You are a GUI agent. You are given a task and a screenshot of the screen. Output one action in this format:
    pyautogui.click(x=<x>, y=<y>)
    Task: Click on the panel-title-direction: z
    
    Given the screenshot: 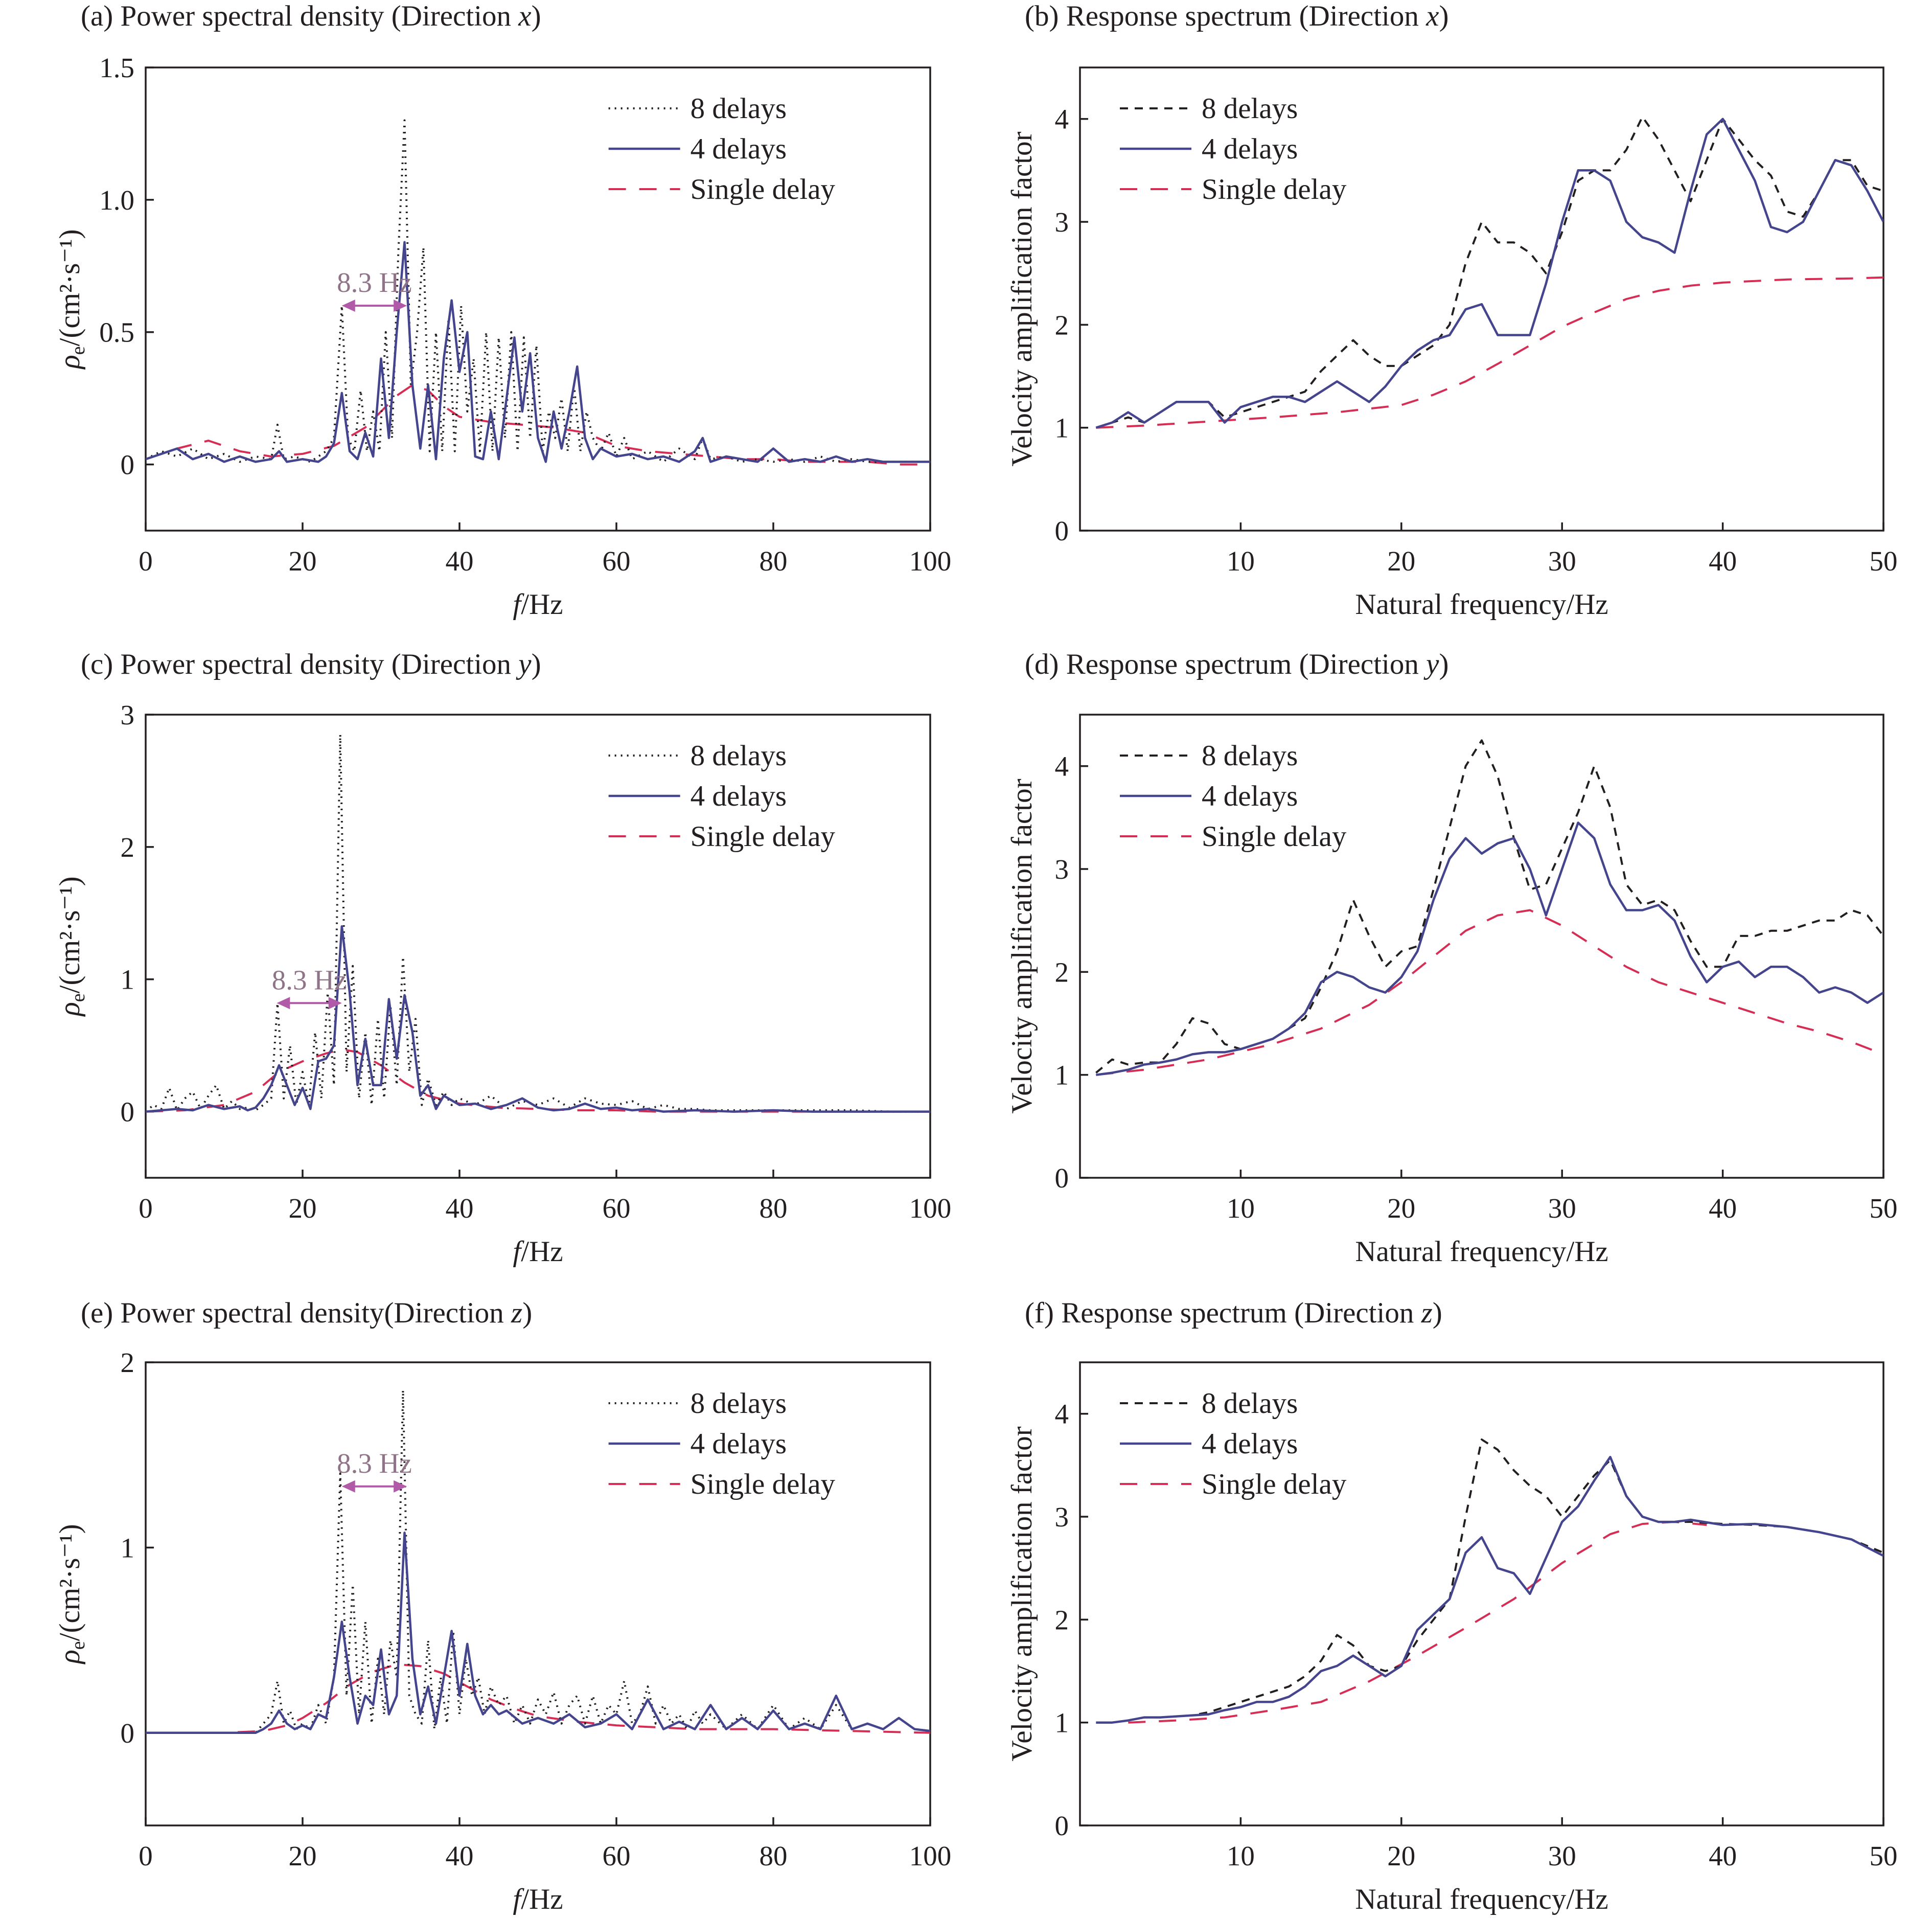 What is the action you would take?
    pyautogui.click(x=516, y=1313)
    